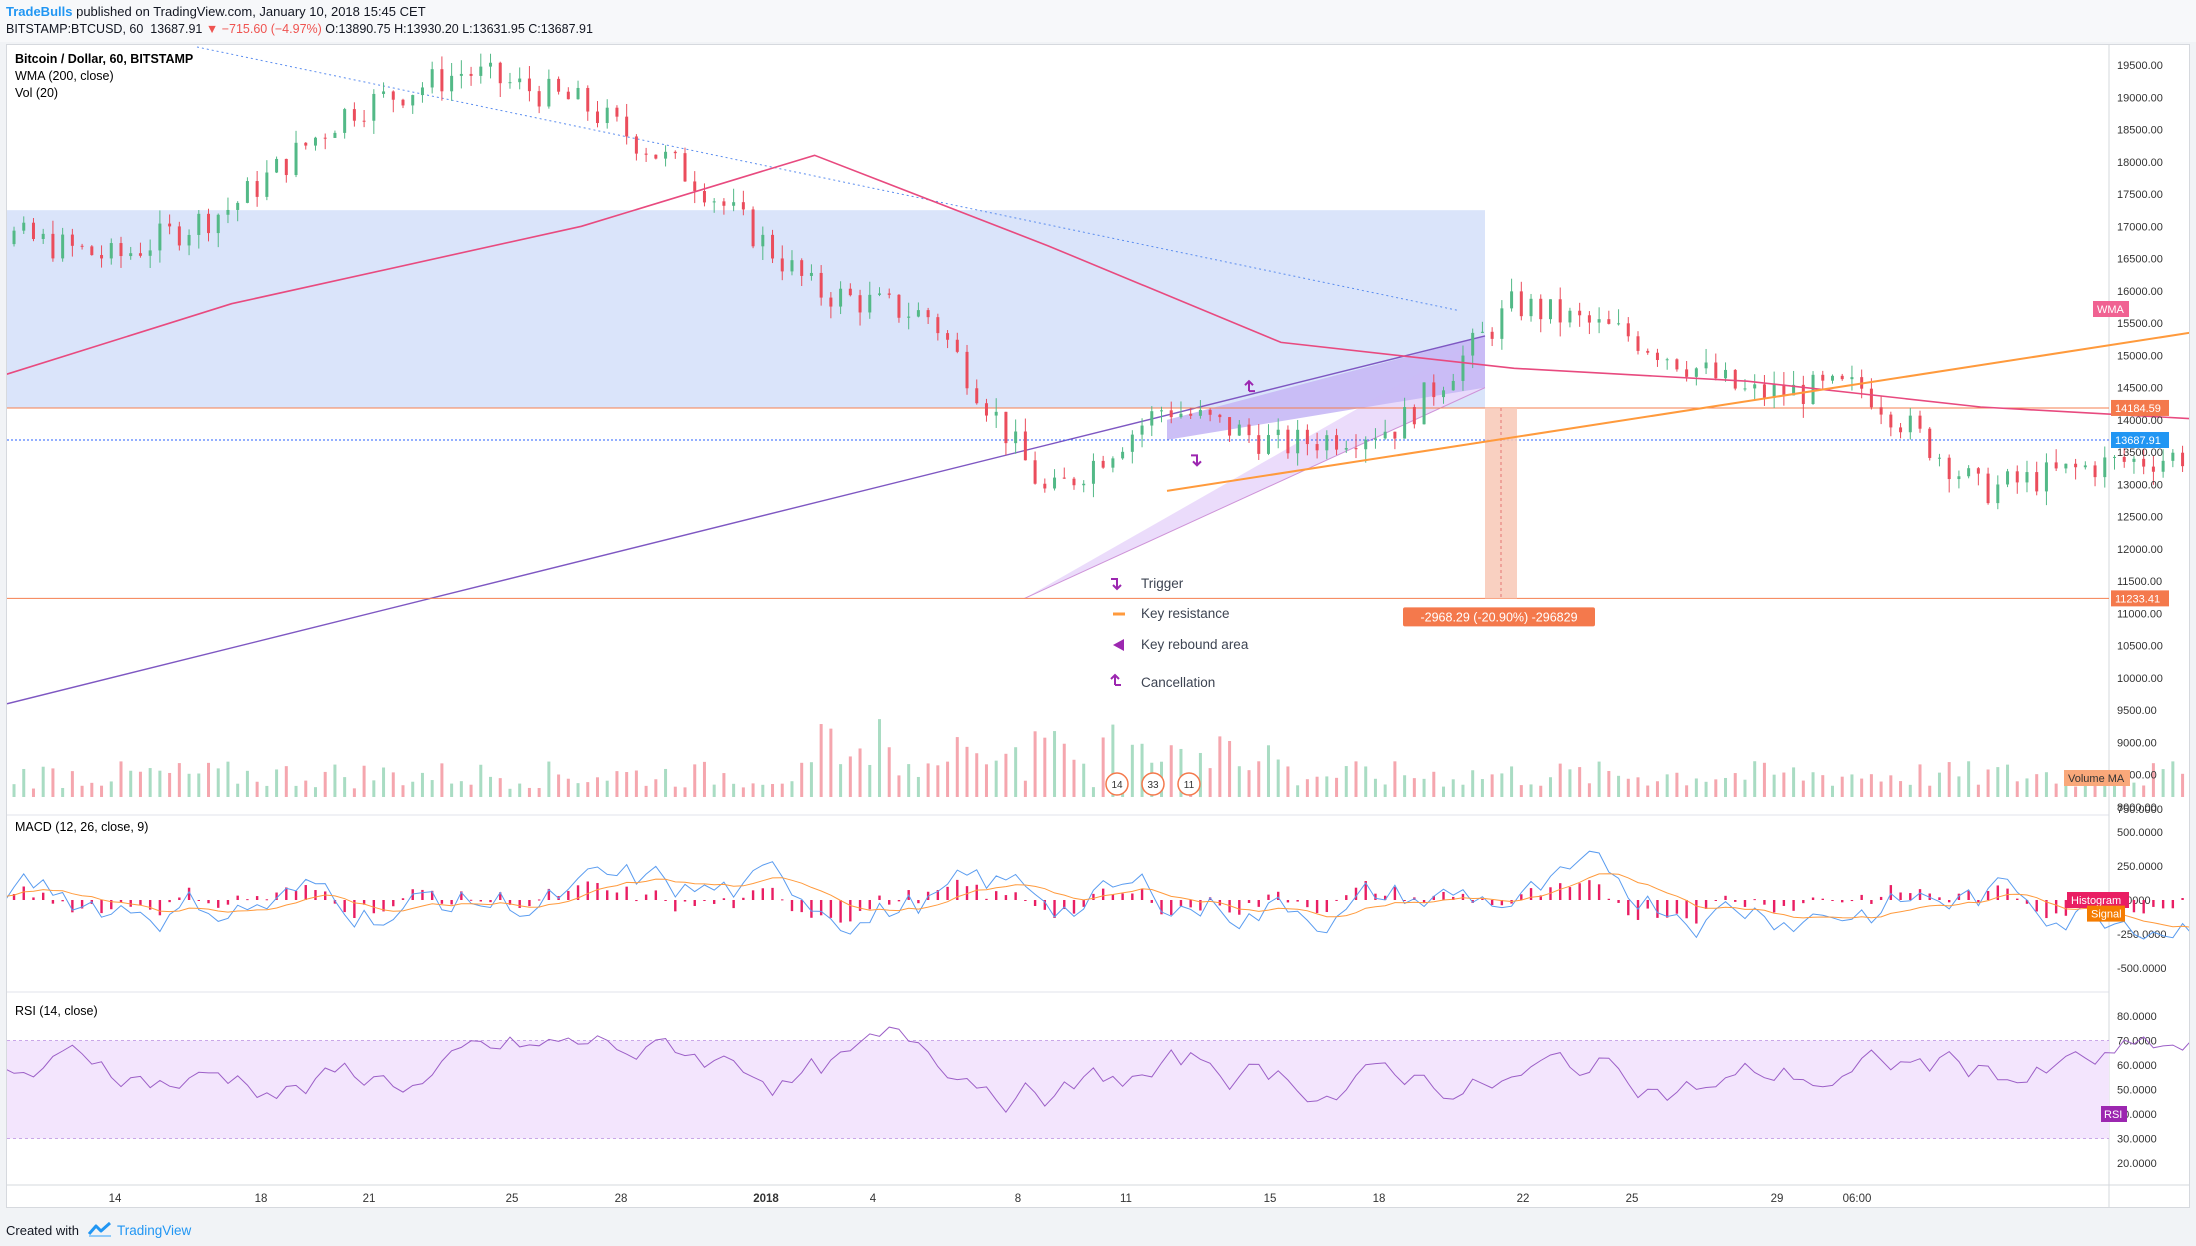 The height and width of the screenshot is (1246, 2196). Describe the element at coordinates (39, 11) in the screenshot. I see `author-link: TradeBulls` at that location.